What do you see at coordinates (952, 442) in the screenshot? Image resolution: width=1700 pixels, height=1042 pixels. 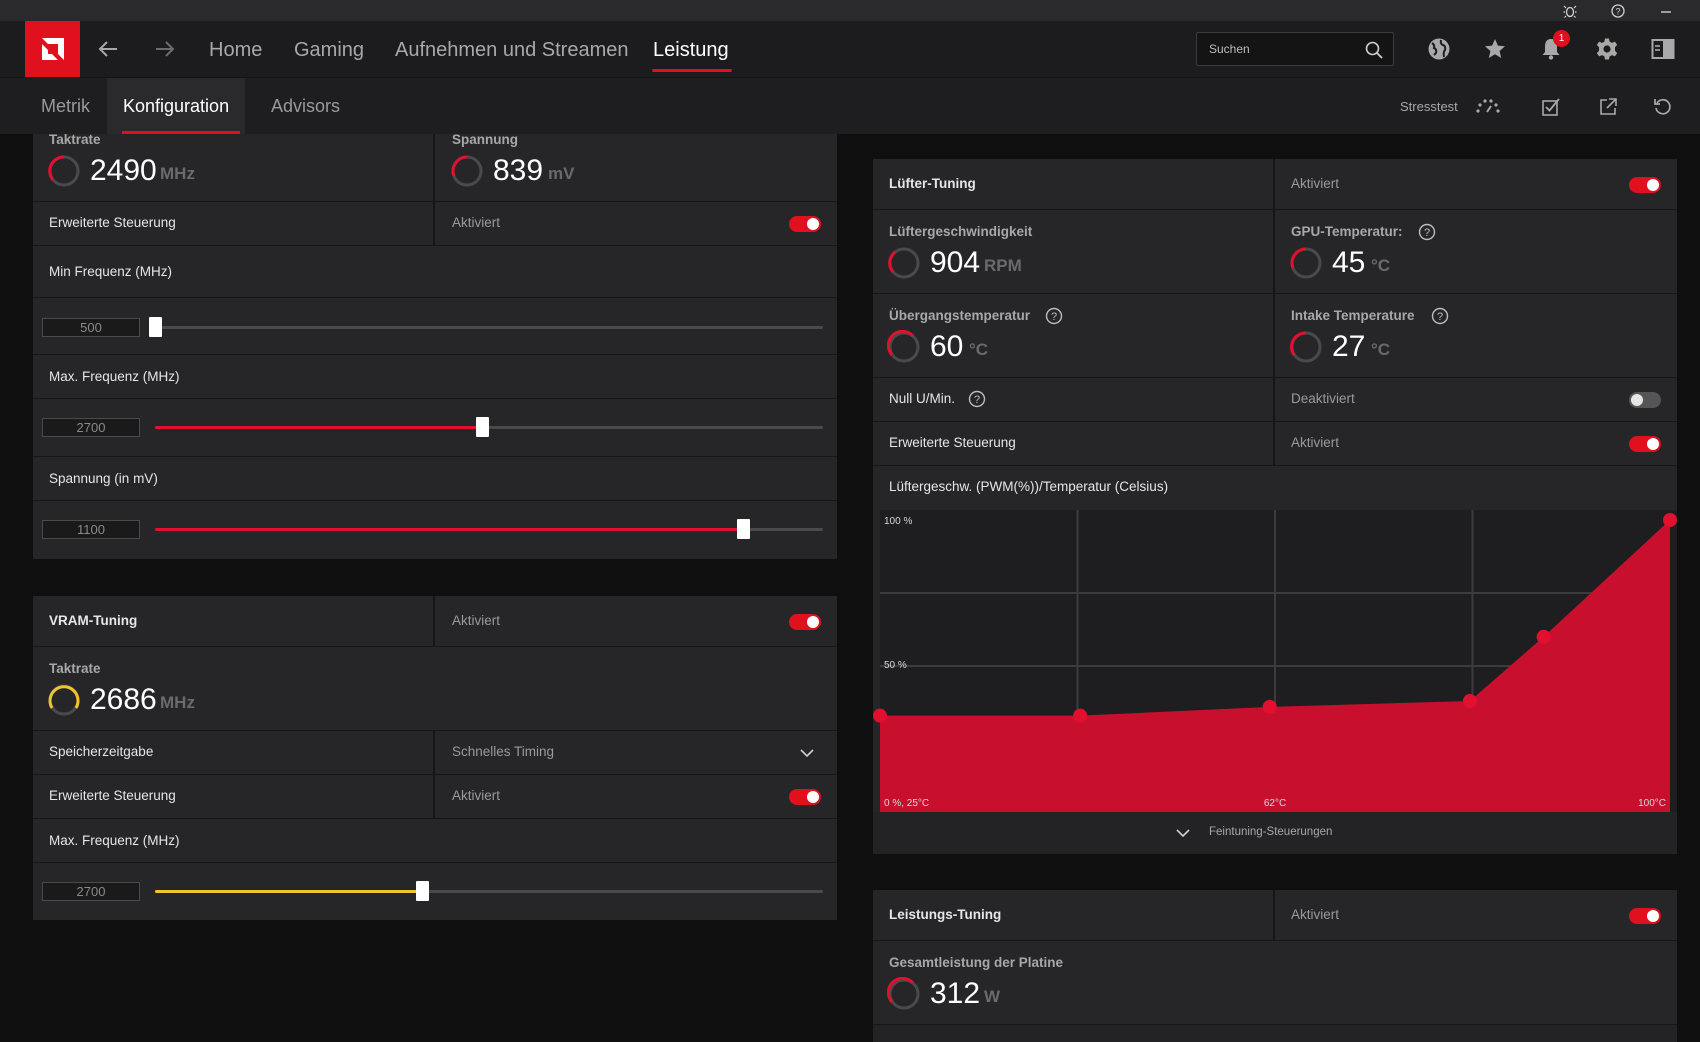 I see `fan-advanced-label: Erweiterte Steuerung` at bounding box center [952, 442].